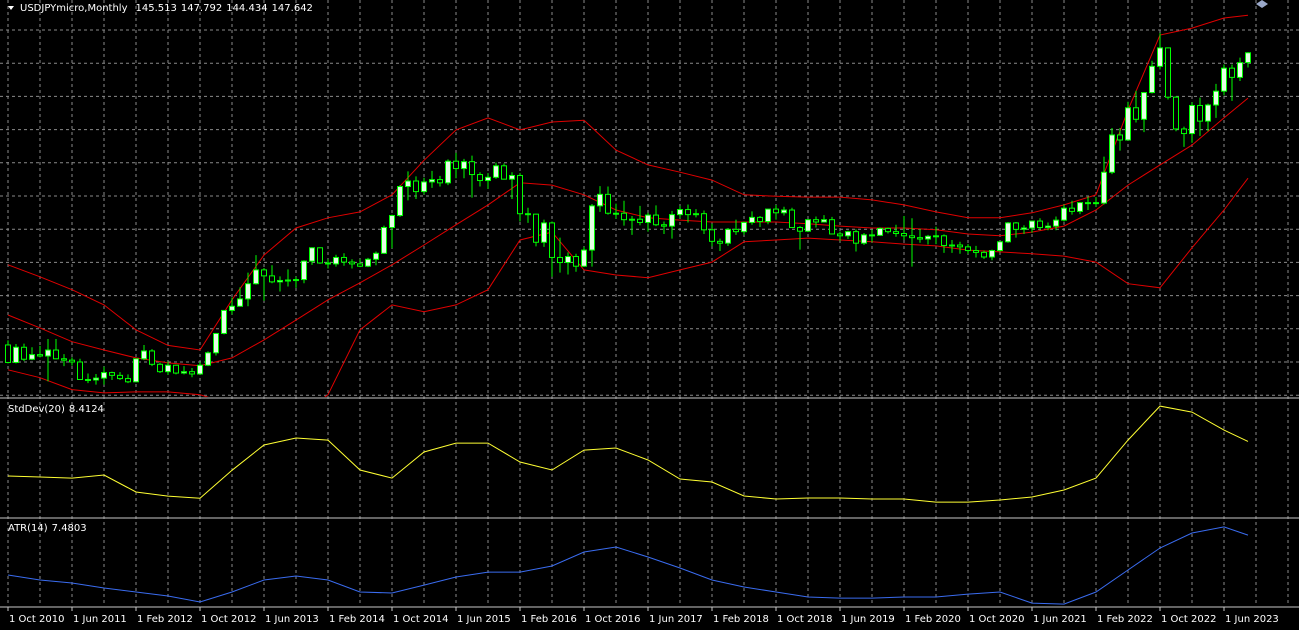 The image size is (1299, 630). What do you see at coordinates (74, 8) in the screenshot?
I see `symbol: USDJPYmicro,Monthly` at bounding box center [74, 8].